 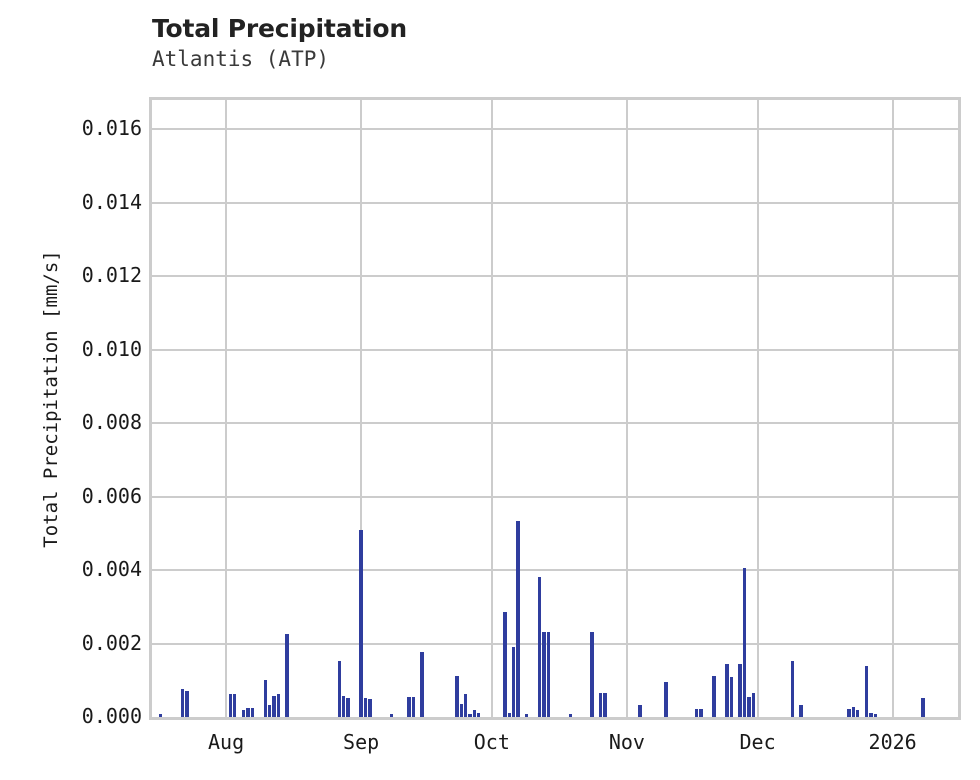 I want to click on axis-spine-bottom, so click(x=555, y=718).